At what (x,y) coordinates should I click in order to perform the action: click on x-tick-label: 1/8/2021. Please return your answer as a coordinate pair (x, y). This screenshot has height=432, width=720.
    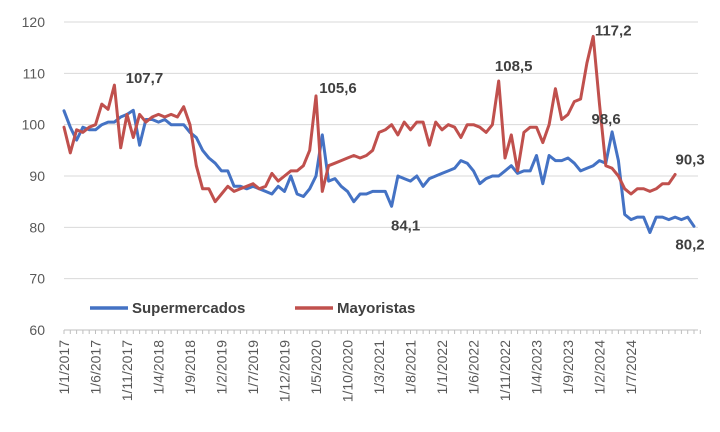
    Looking at the image, I should click on (411, 367).